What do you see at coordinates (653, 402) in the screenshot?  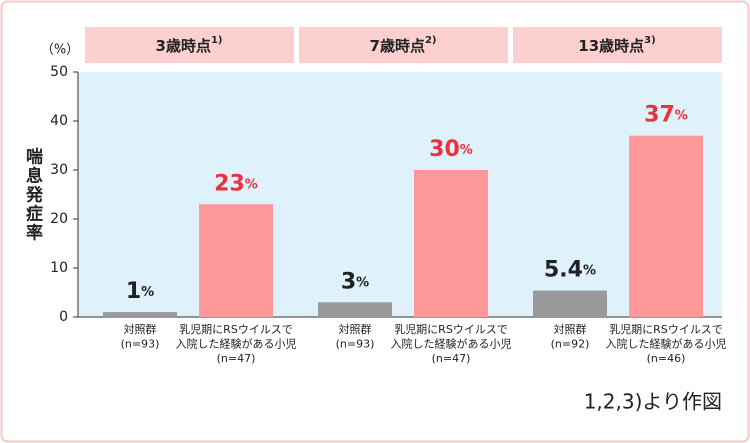 I see `source: 1,2,3)より作図` at bounding box center [653, 402].